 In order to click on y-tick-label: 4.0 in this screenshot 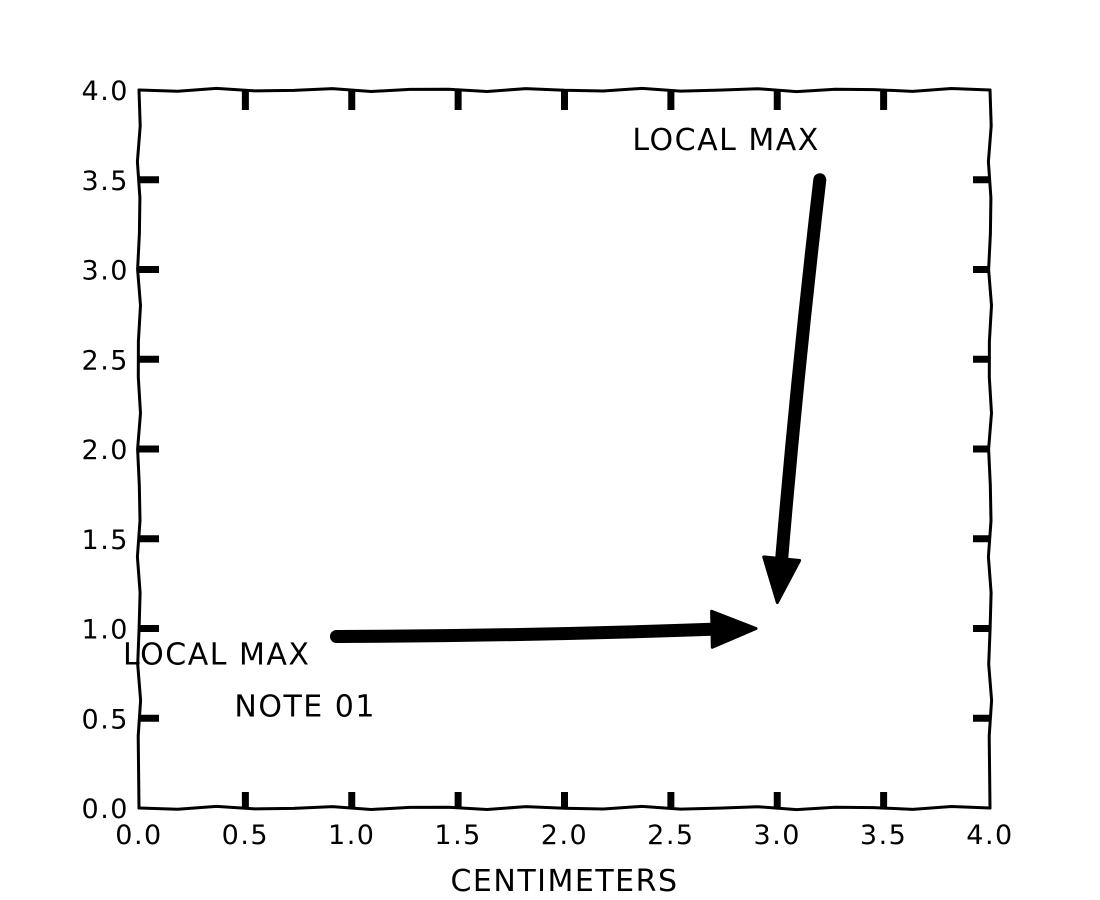, I will do `click(105, 91)`.